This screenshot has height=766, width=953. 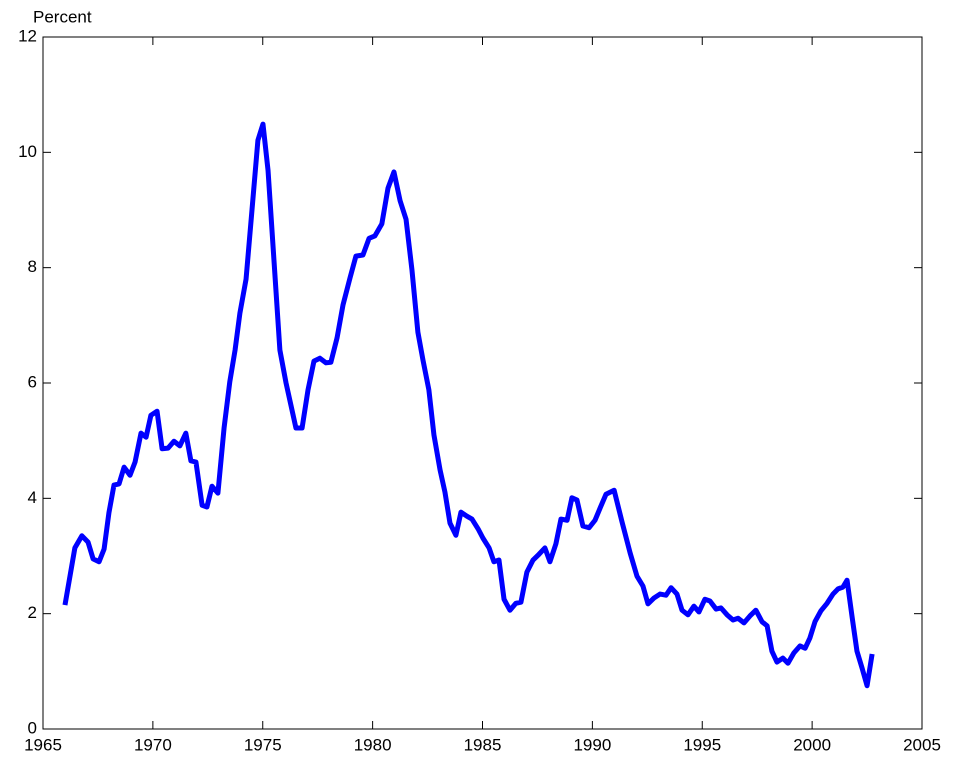 I want to click on y-tick-label: 10, so click(x=27, y=151).